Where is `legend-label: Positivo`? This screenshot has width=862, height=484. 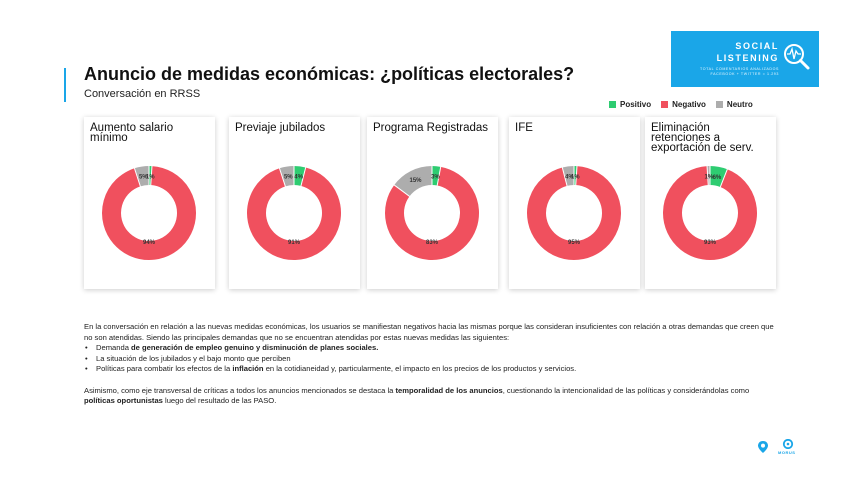
legend-label: Positivo is located at coordinates (636, 104).